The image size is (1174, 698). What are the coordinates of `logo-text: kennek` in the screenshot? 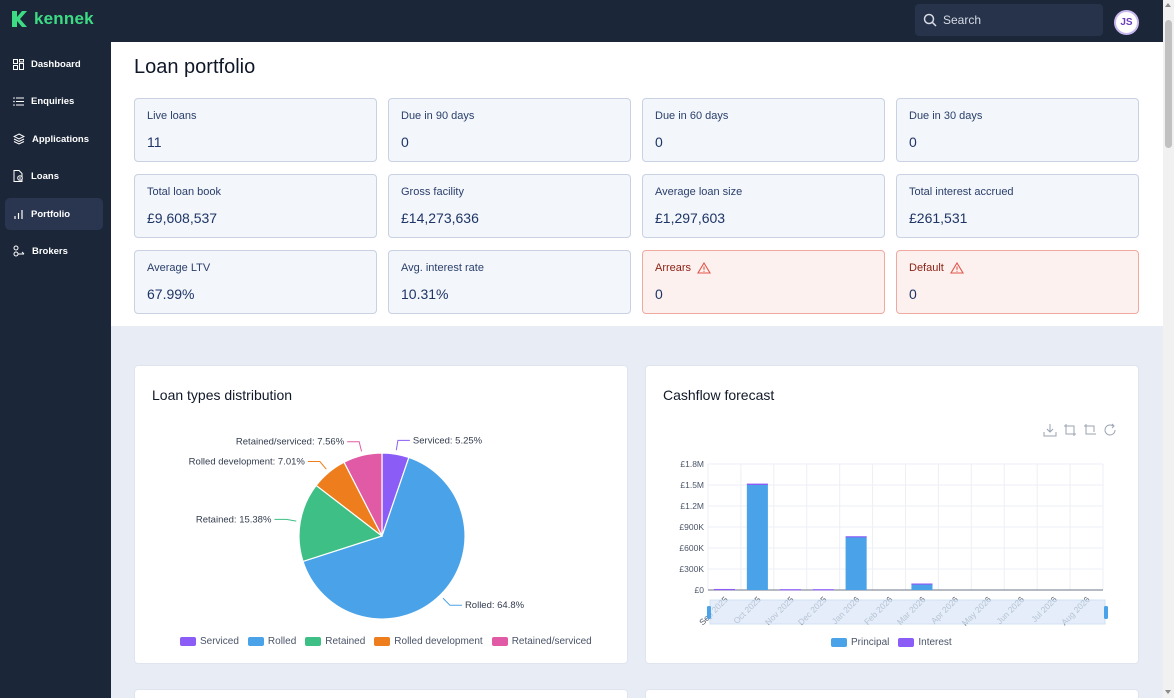 It's located at (64, 18).